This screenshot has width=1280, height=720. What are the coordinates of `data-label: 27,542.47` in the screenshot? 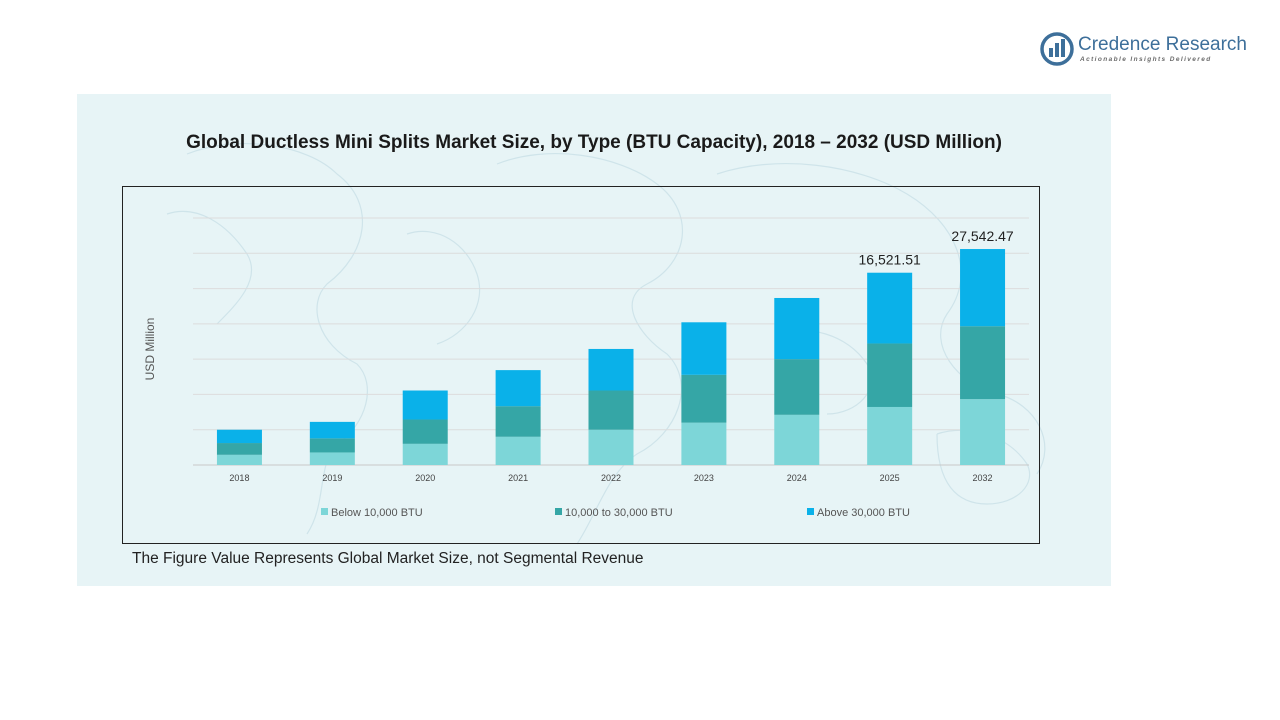 It's located at (982, 236).